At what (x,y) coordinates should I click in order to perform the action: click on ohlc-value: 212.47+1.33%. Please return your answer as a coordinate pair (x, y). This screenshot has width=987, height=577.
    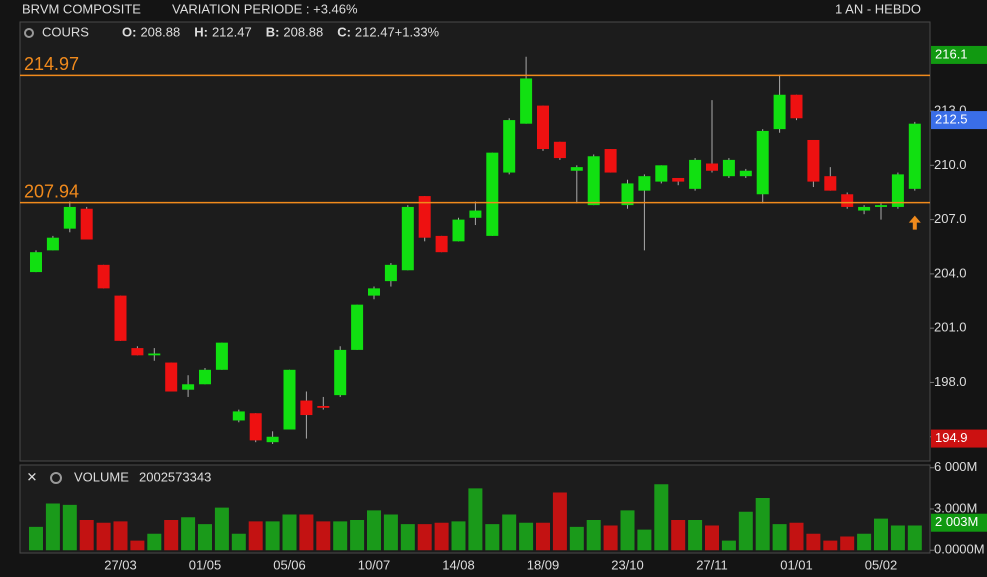
    Looking at the image, I should click on (397, 31).